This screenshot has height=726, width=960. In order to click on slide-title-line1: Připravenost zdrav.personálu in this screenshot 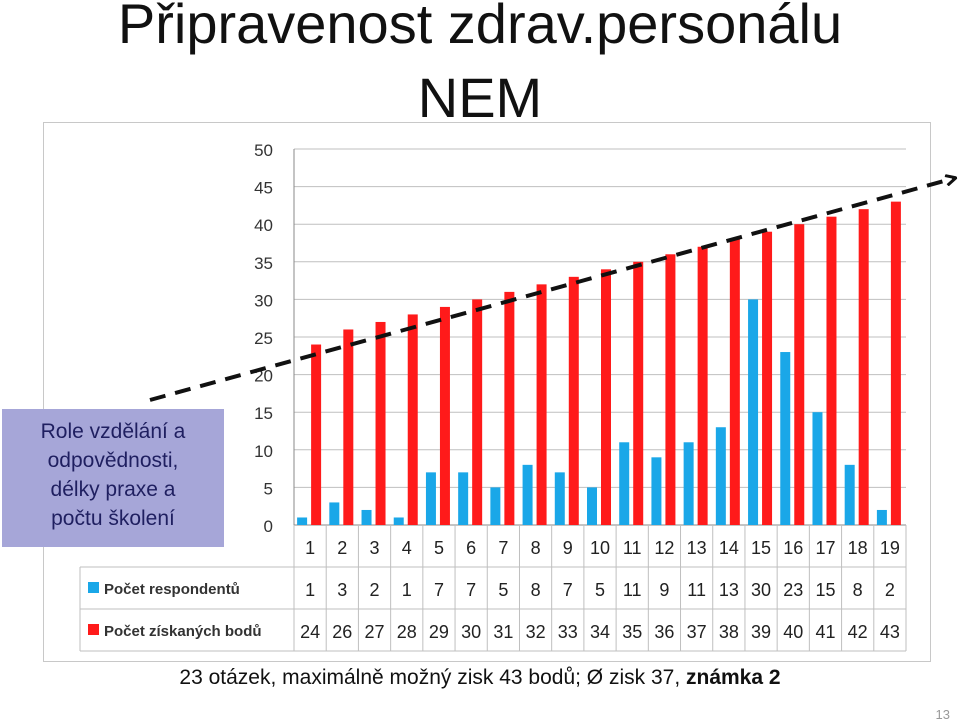, I will do `click(480, 27)`.